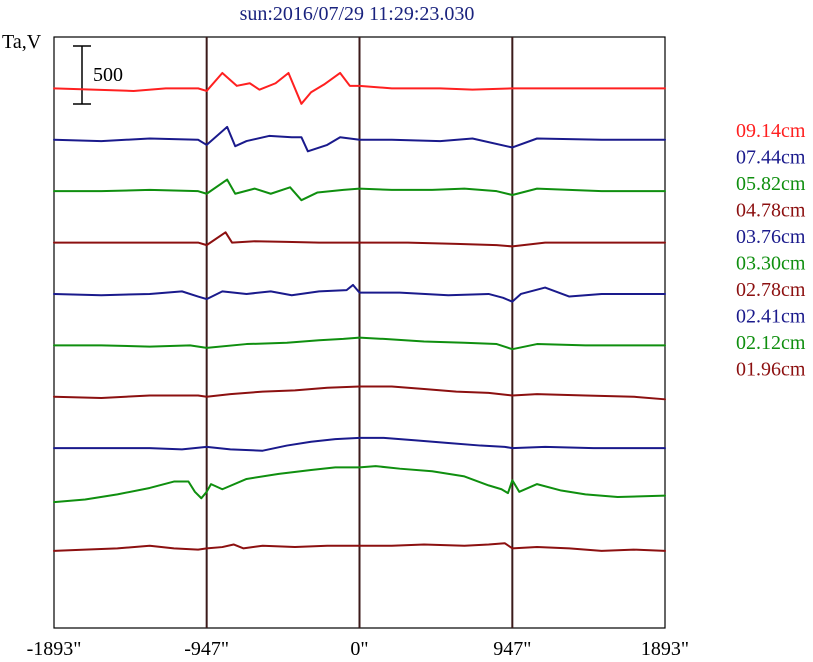 The width and height of the screenshot is (813, 662). I want to click on series-line-02-41cm, so click(359, 444).